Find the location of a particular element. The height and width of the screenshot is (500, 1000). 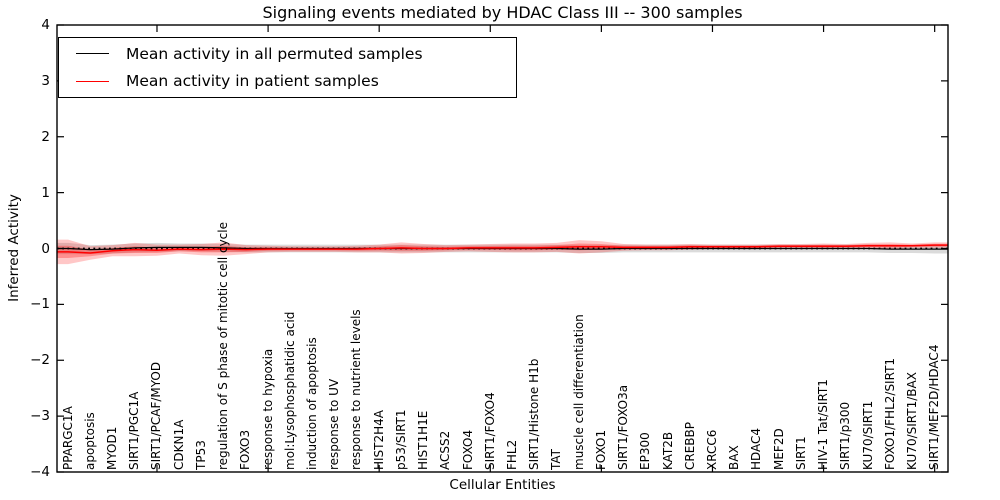

legend-label: Mean activity in all permuted samples is located at coordinates (274, 53).